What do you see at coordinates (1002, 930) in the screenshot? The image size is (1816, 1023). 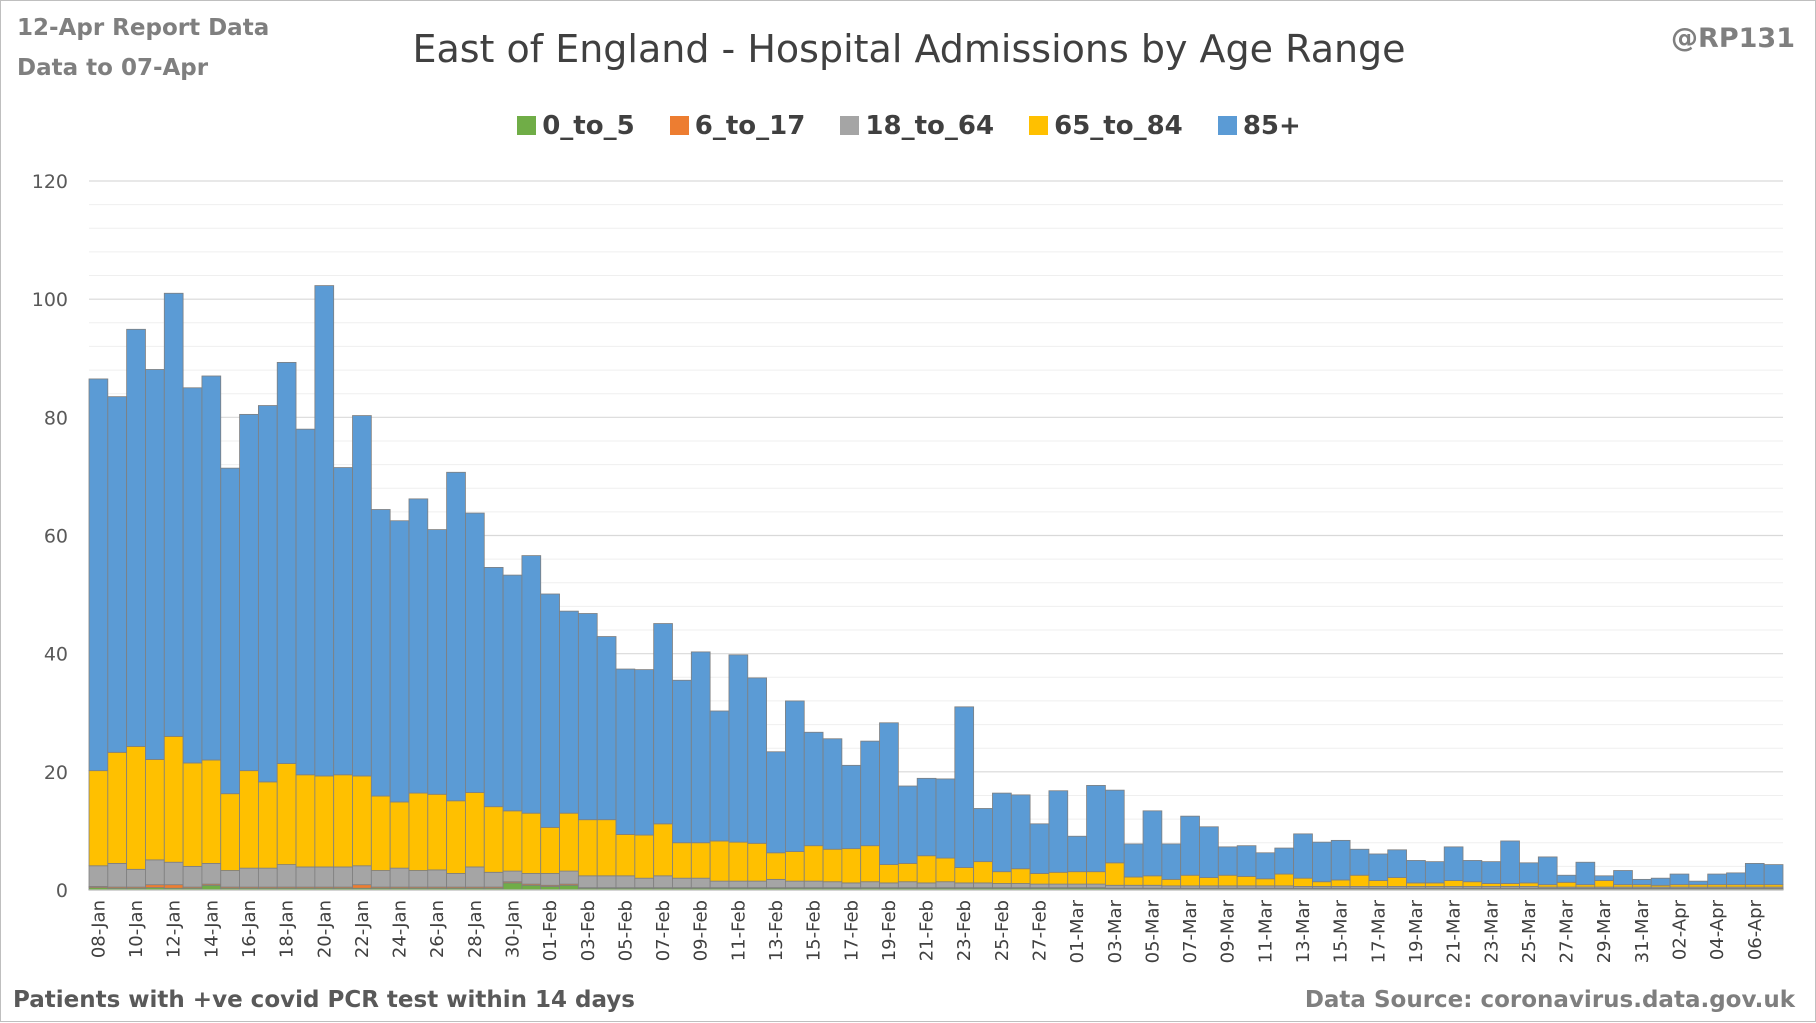 I see `x-tick-label: 25-Feb` at bounding box center [1002, 930].